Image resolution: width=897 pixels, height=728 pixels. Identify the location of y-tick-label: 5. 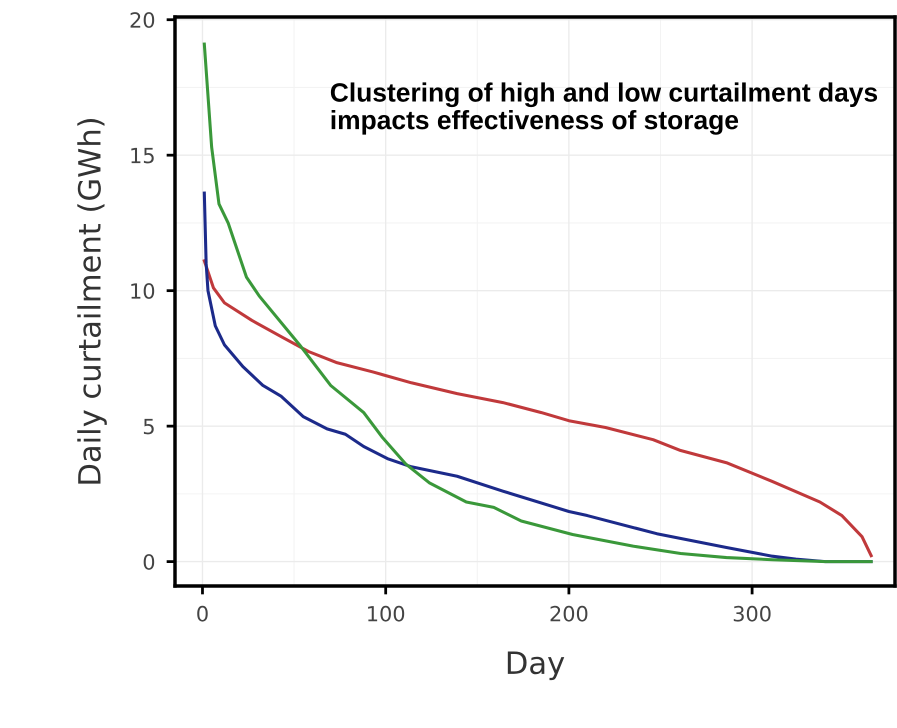
(149, 426).